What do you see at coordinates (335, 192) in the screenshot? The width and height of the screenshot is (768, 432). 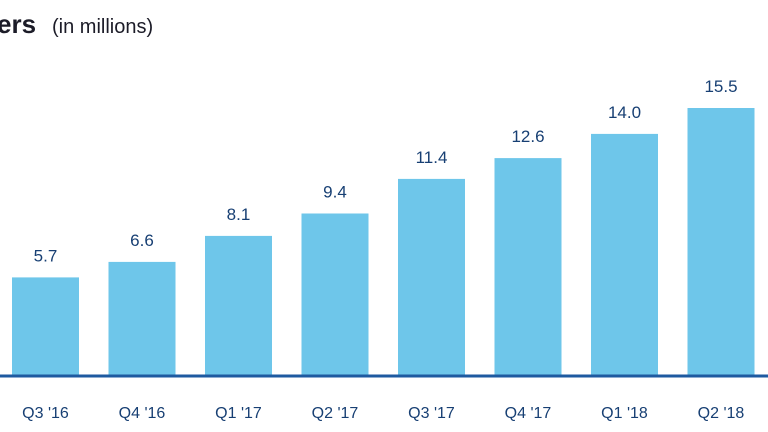 I see `value-label-4: 9.4` at bounding box center [335, 192].